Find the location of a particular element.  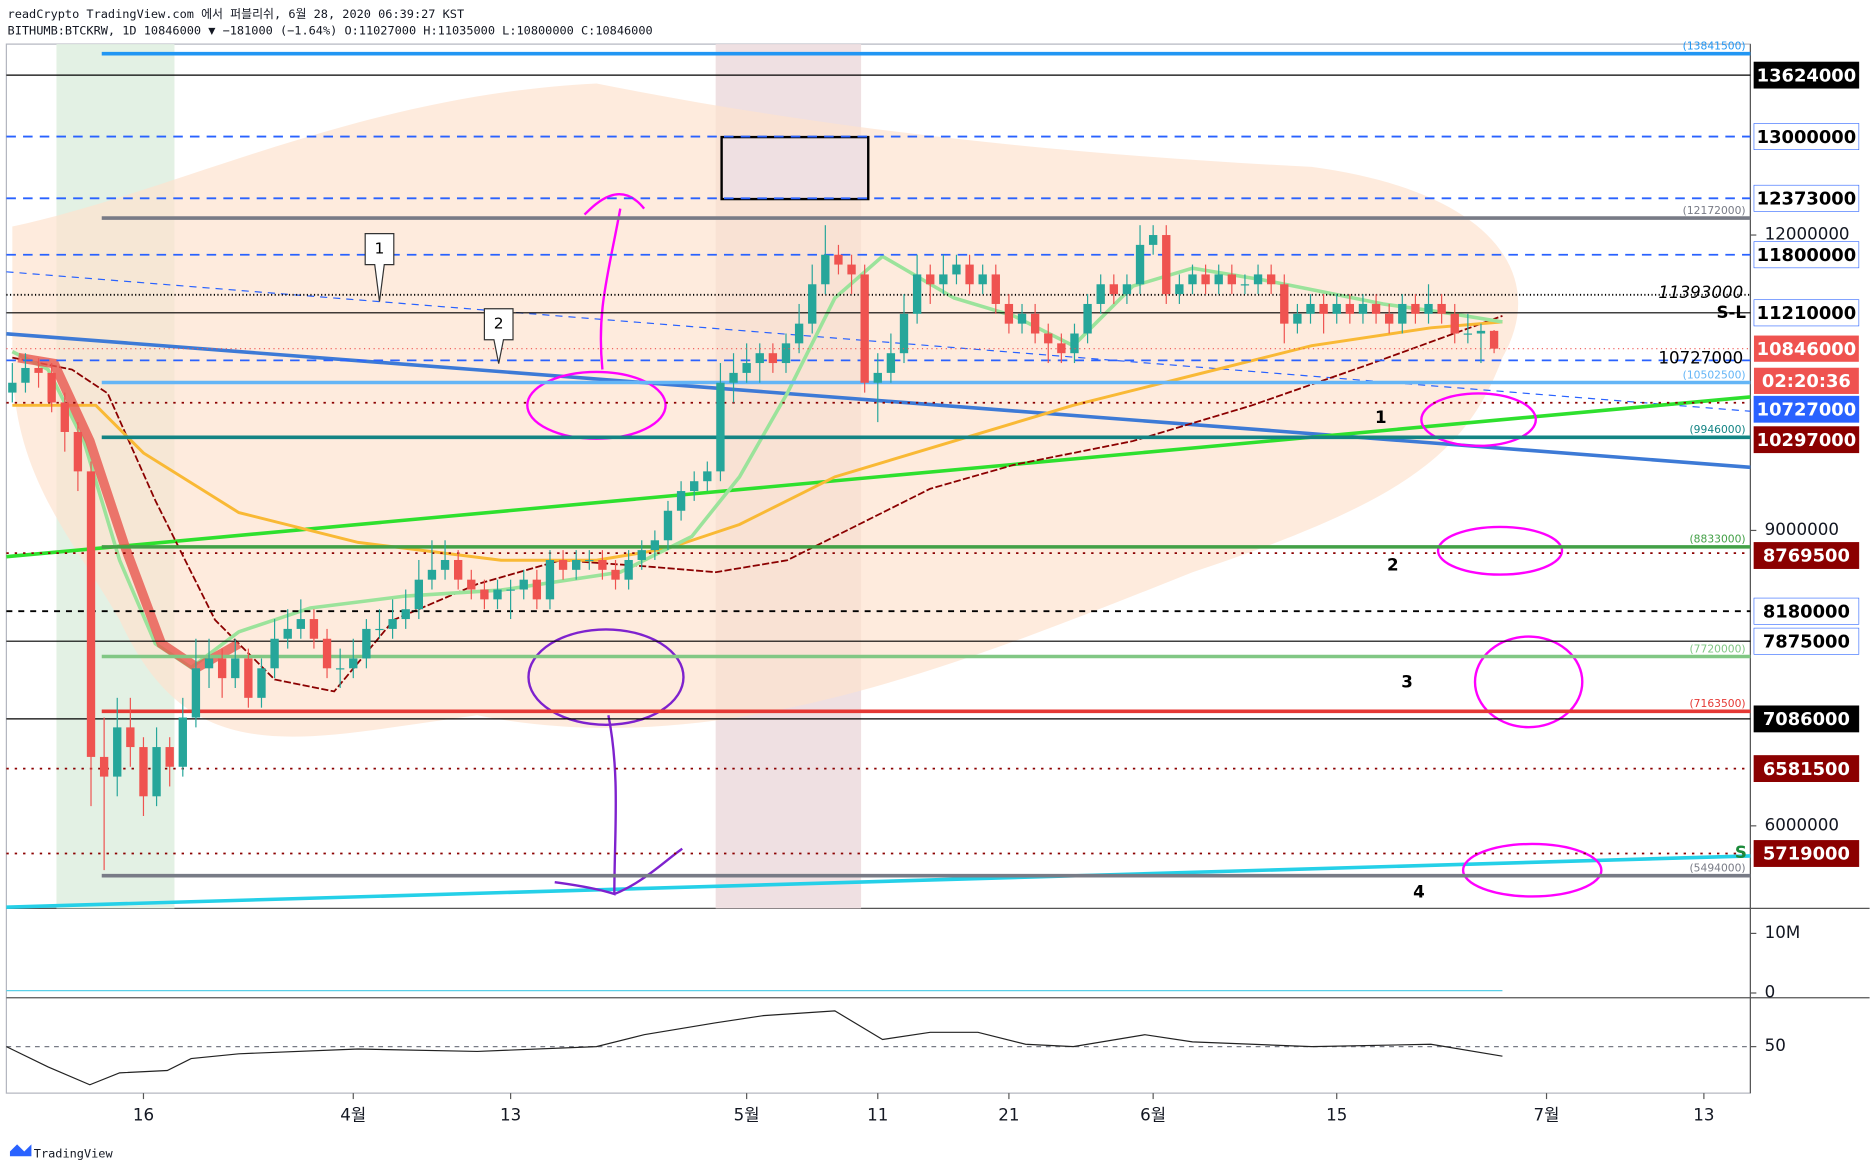

trendline is located at coordinates (878, 477).